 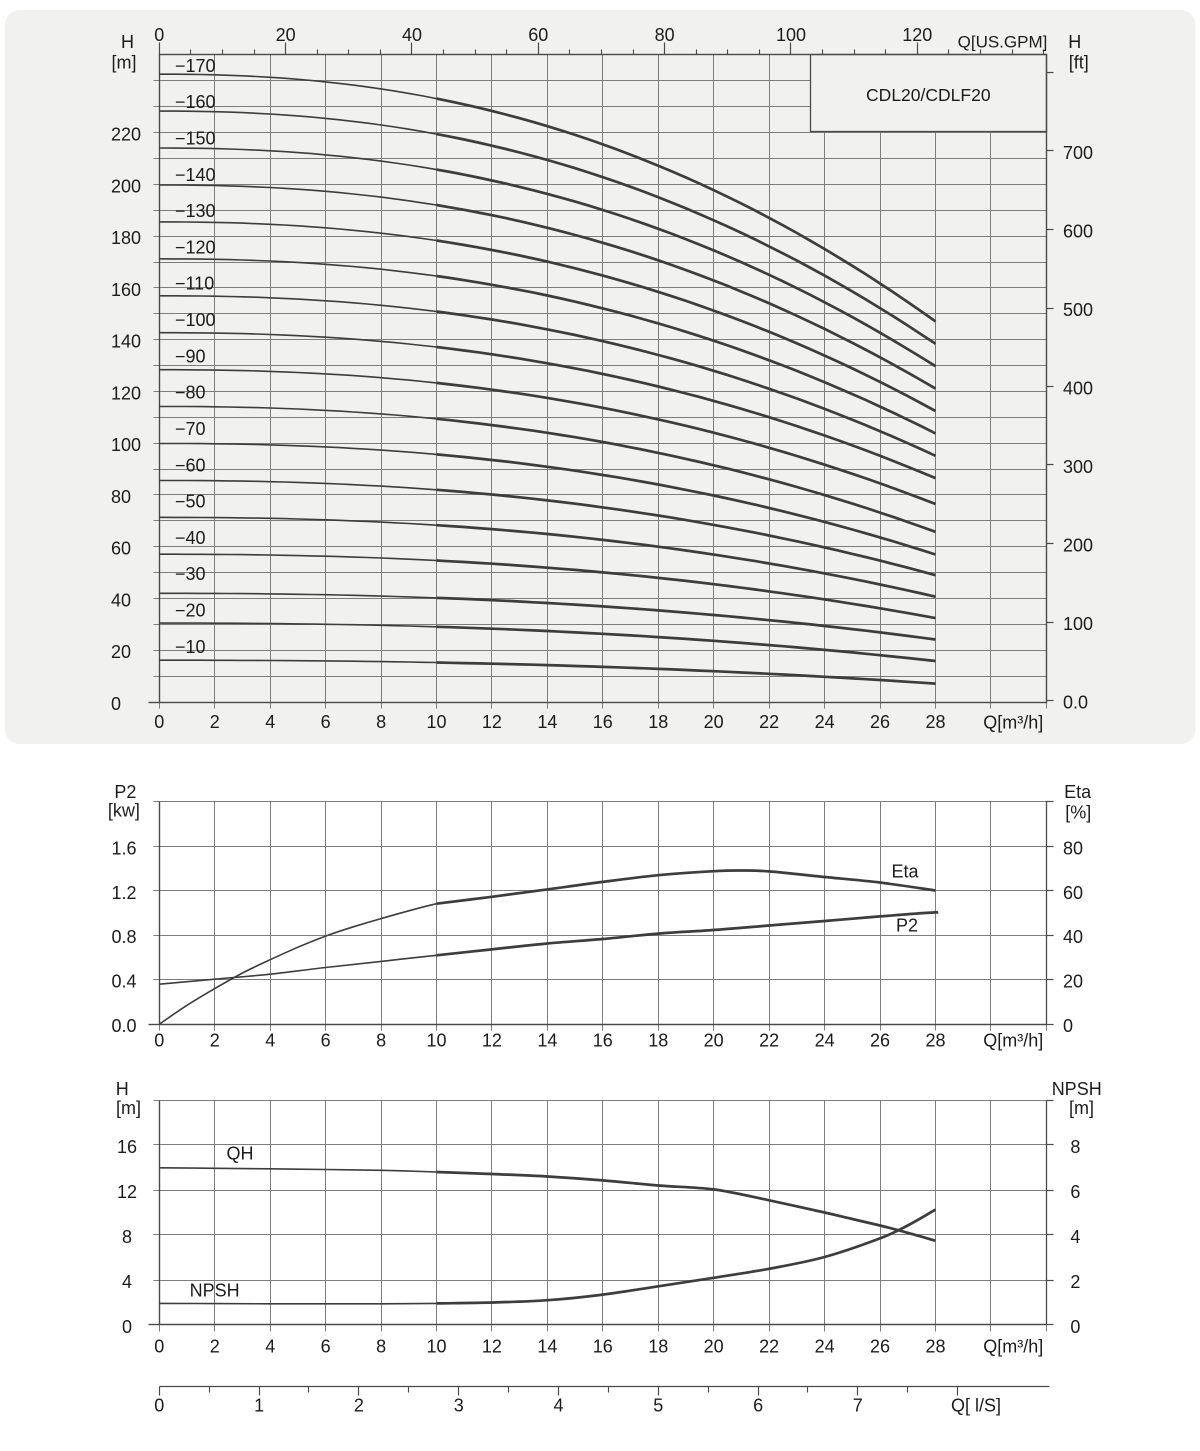 What do you see at coordinates (123, 982) in the screenshot?
I see `svg-text: 0.4` at bounding box center [123, 982].